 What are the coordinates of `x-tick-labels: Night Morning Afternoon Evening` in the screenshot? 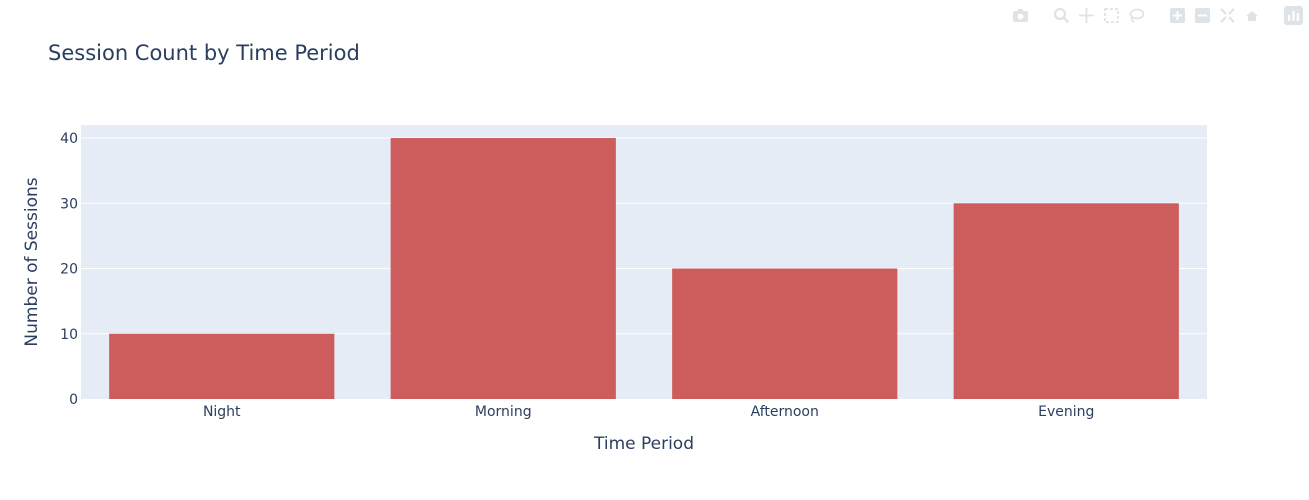 It's located at (648, 412).